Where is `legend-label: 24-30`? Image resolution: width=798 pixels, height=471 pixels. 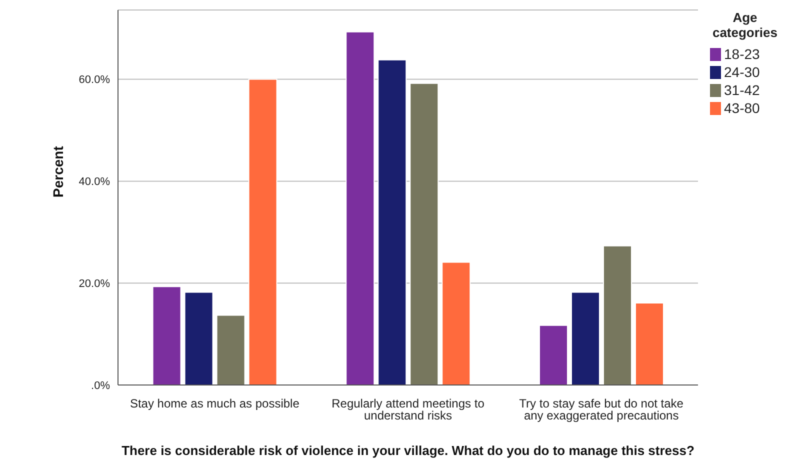 legend-label: 24-30 is located at coordinates (742, 72).